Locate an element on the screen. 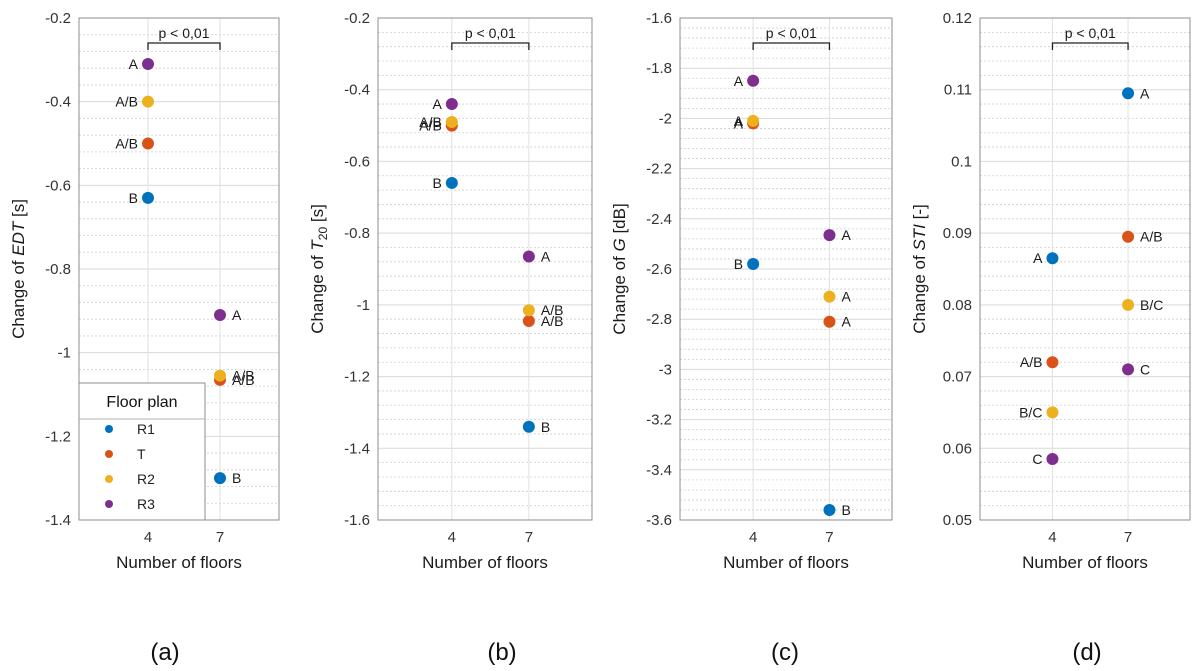  legend-item-label: R3 is located at coordinates (146, 504).